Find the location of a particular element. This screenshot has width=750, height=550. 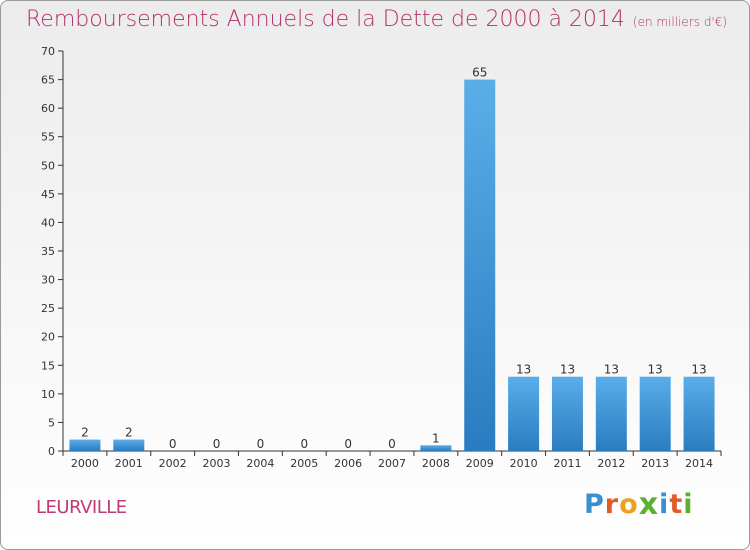

y-tick-label: 45 is located at coordinates (48, 194).